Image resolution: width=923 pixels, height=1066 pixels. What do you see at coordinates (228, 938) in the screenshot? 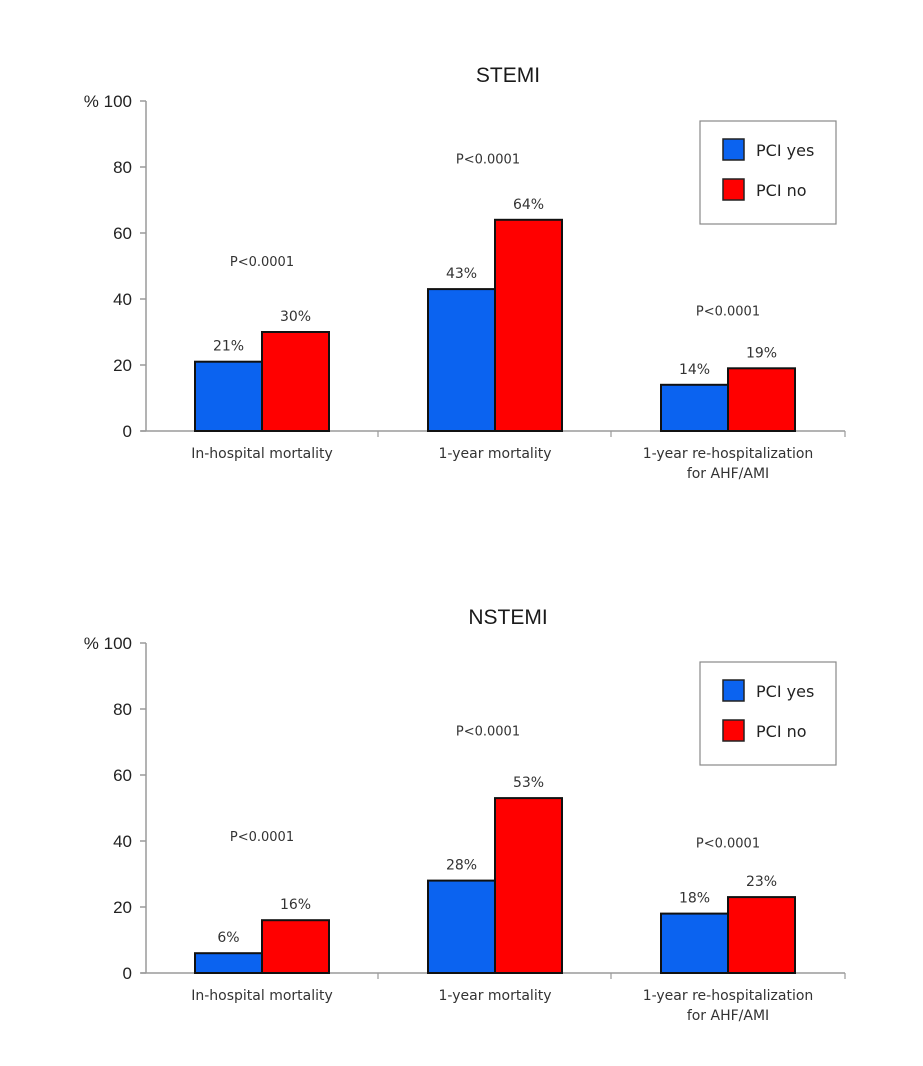
I see `data-label: 6%` at bounding box center [228, 938].